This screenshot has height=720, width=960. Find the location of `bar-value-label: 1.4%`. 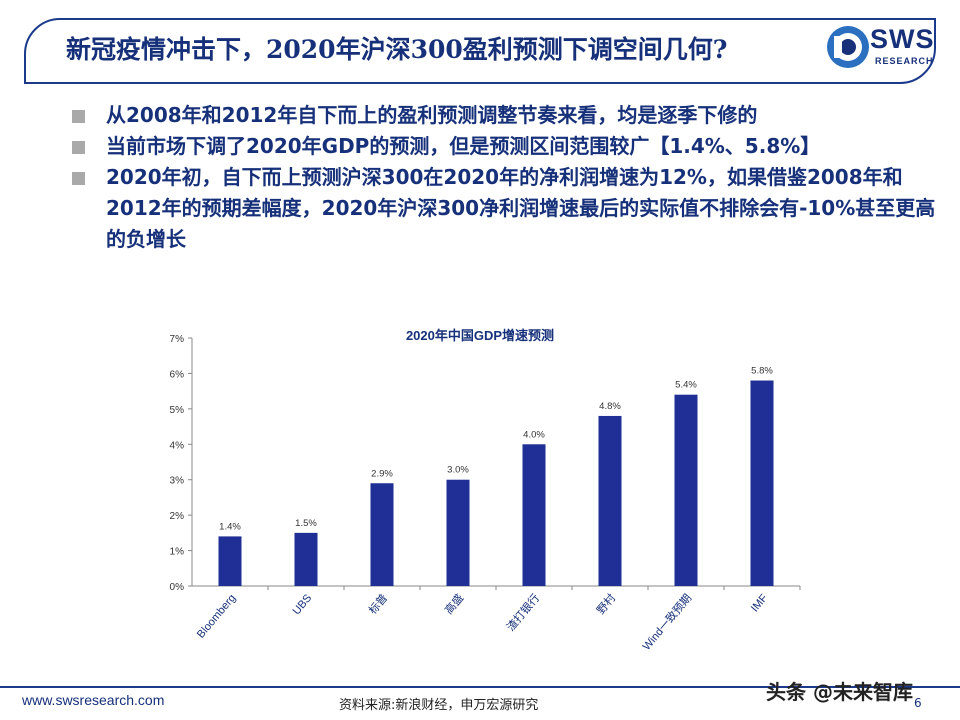

bar-value-label: 1.4% is located at coordinates (230, 526).